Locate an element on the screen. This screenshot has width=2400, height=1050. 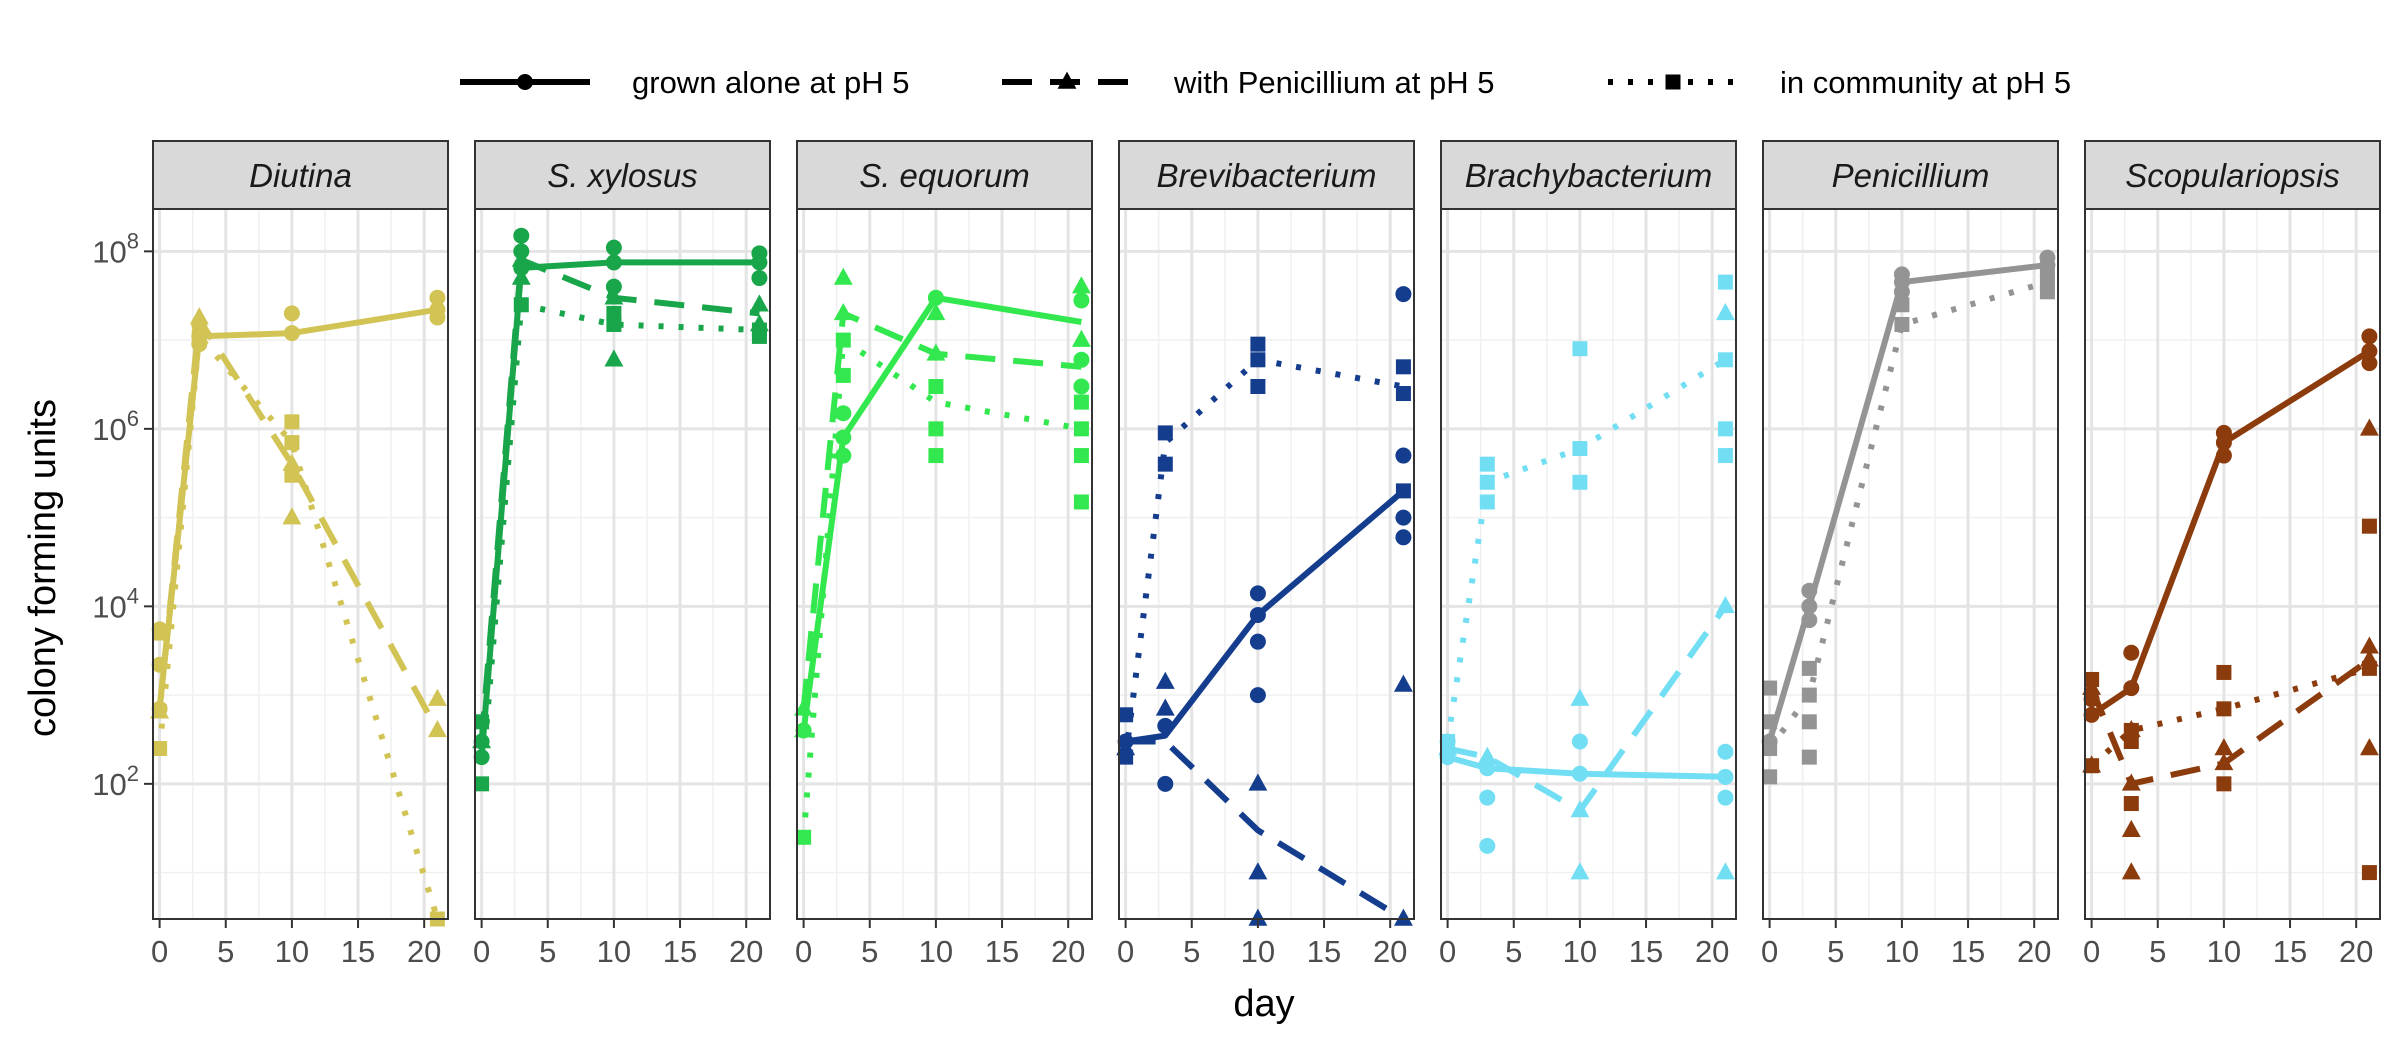
y-tick-label: 10⁶ is located at coordinates (115, 426).